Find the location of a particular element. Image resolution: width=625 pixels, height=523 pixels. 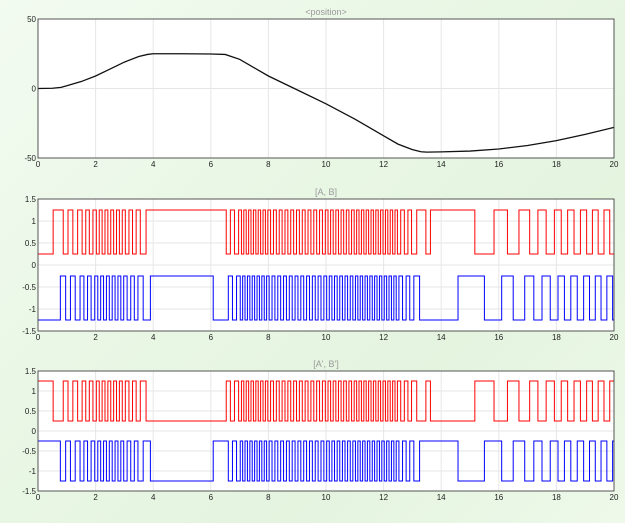

y-tick-label: -50 is located at coordinates (30, 158).